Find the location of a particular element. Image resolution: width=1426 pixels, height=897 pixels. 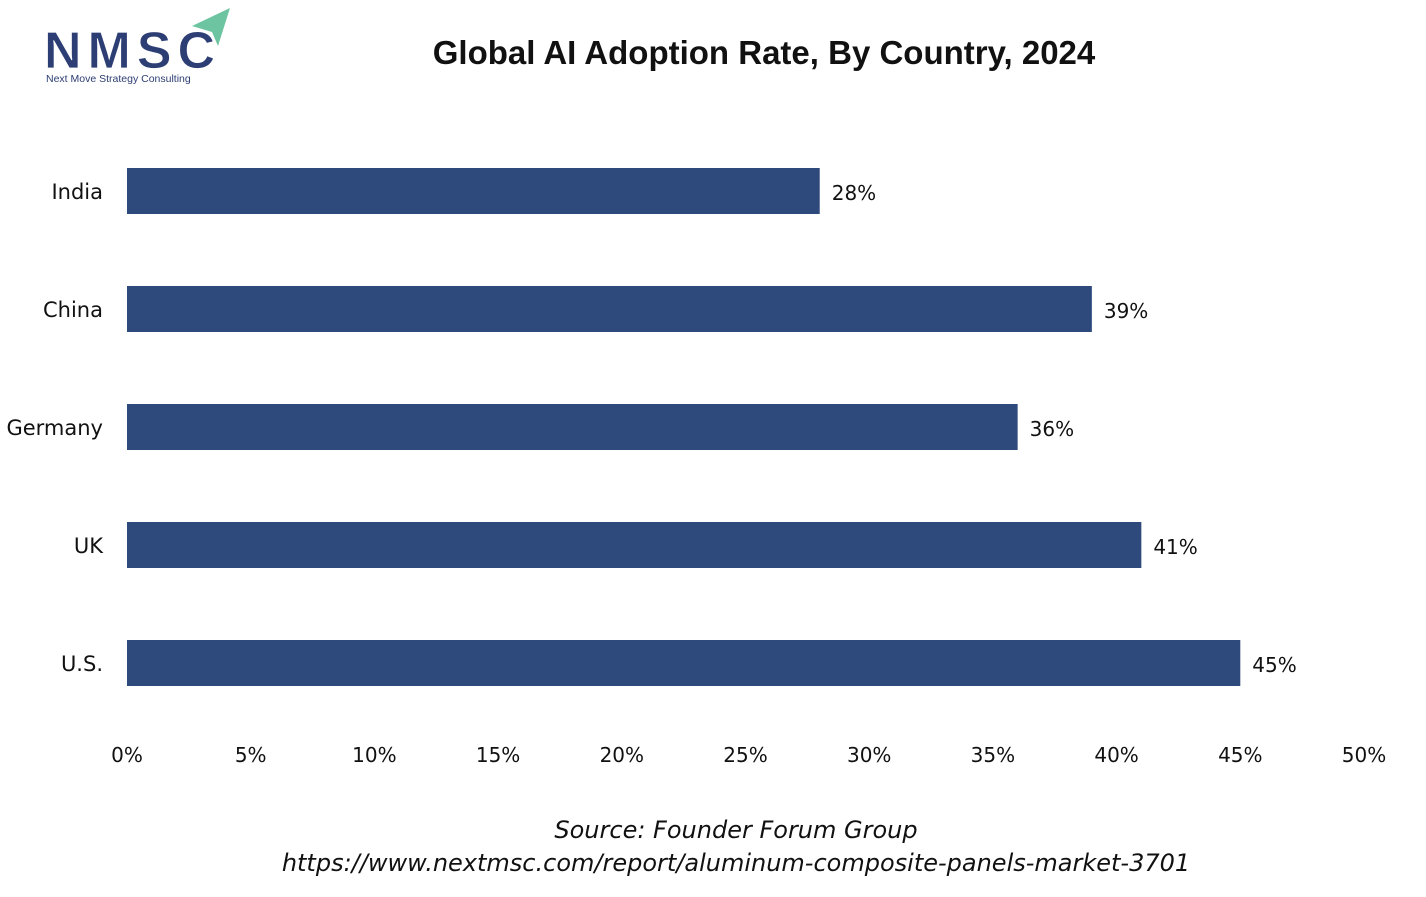

data-label: 45% is located at coordinates (1274, 665).